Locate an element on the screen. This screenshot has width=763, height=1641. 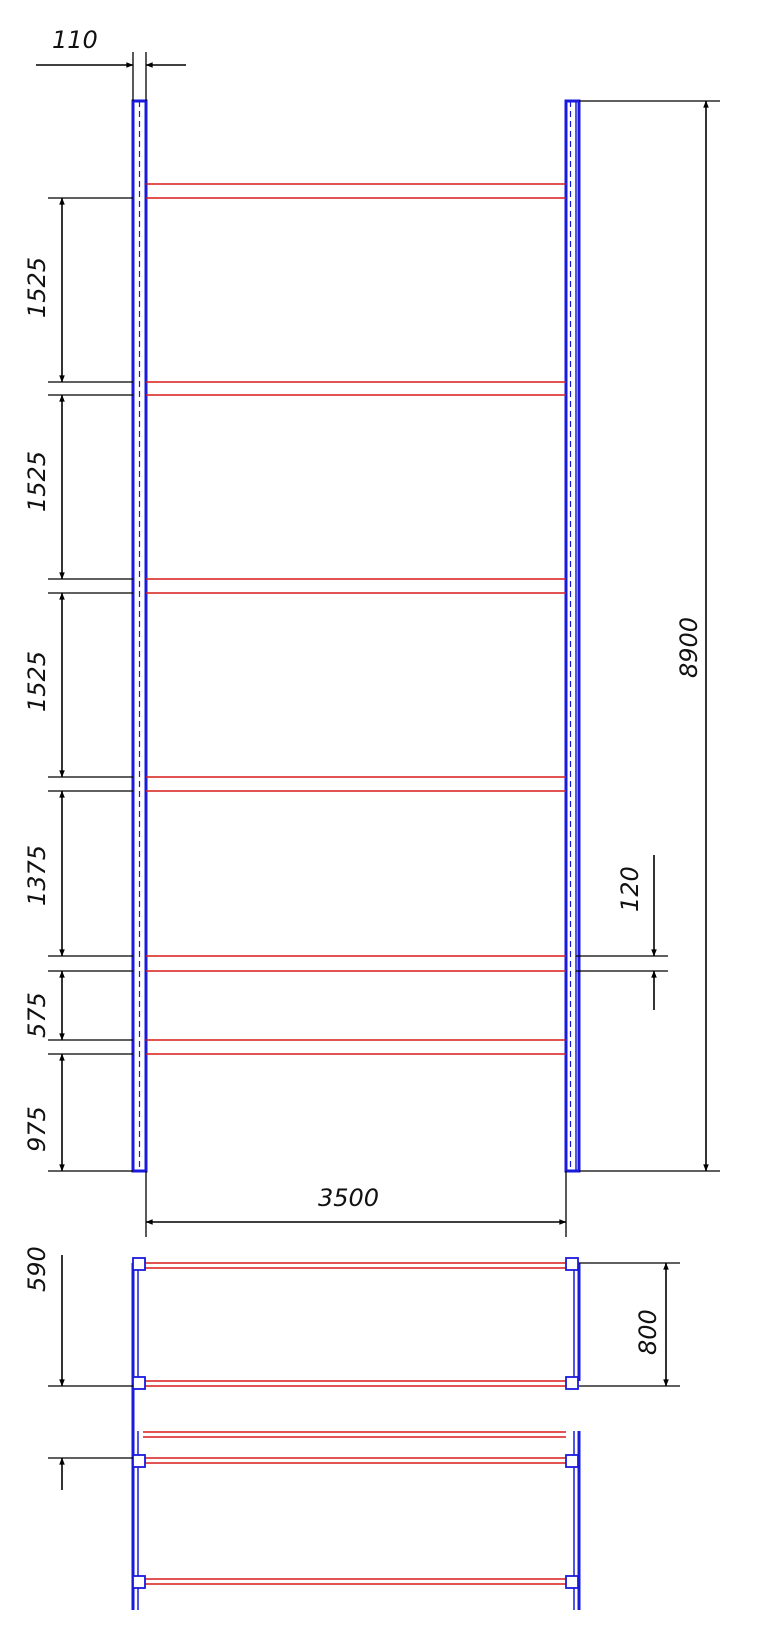
overall-height-label: 8900 is located at coordinates (689, 647).